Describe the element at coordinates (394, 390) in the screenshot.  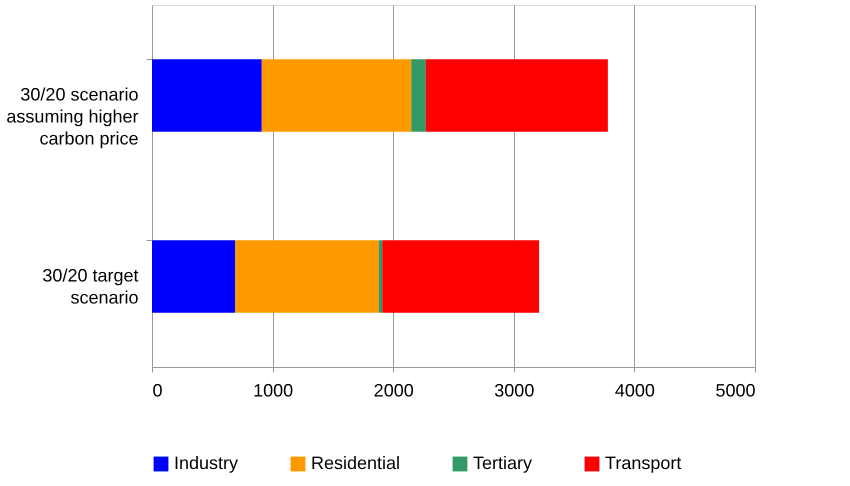
I see `x-tick-label: 2000` at that location.